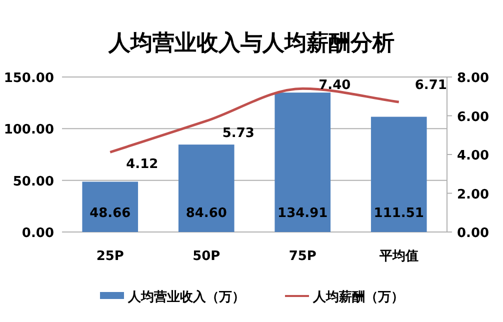 This screenshot has width=503, height=322. What do you see at coordinates (110, 256) in the screenshot?
I see `x-tick-label: 25P` at bounding box center [110, 256].